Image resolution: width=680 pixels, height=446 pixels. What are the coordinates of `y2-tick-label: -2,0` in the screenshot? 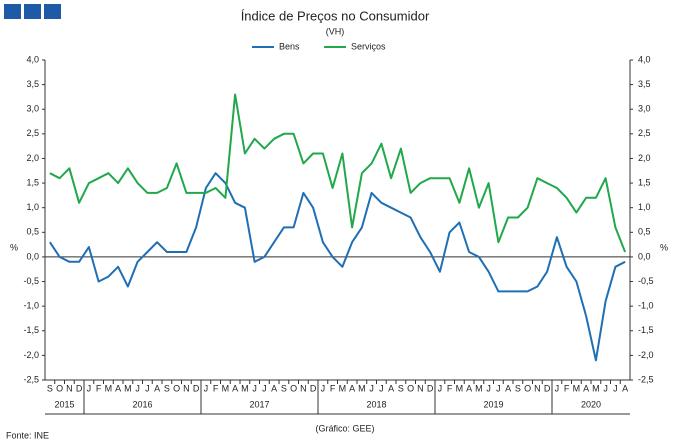 It's located at (646, 355).